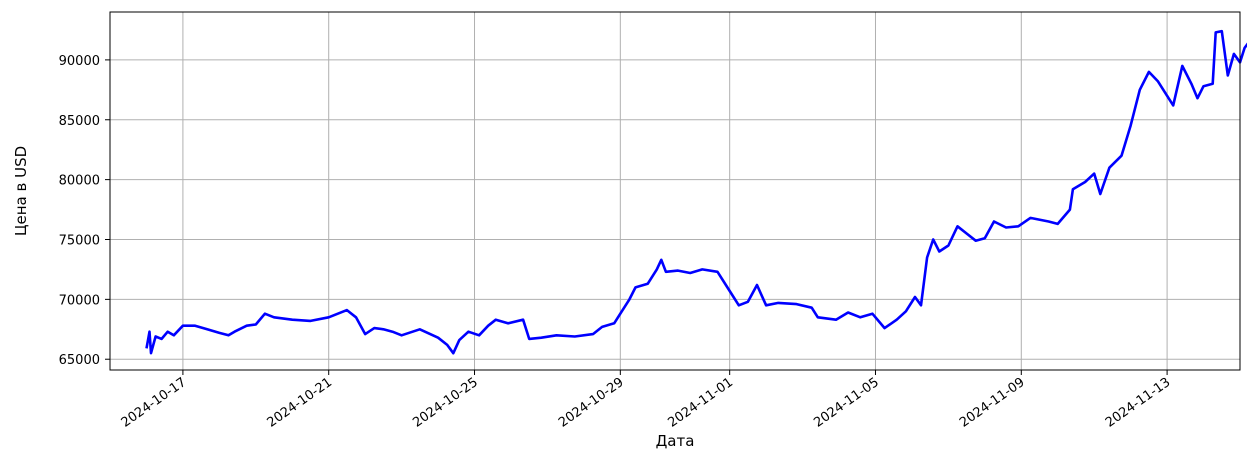 Image resolution: width=1247 pixels, height=450 pixels. I want to click on y-tick-label: 70000, so click(79, 300).